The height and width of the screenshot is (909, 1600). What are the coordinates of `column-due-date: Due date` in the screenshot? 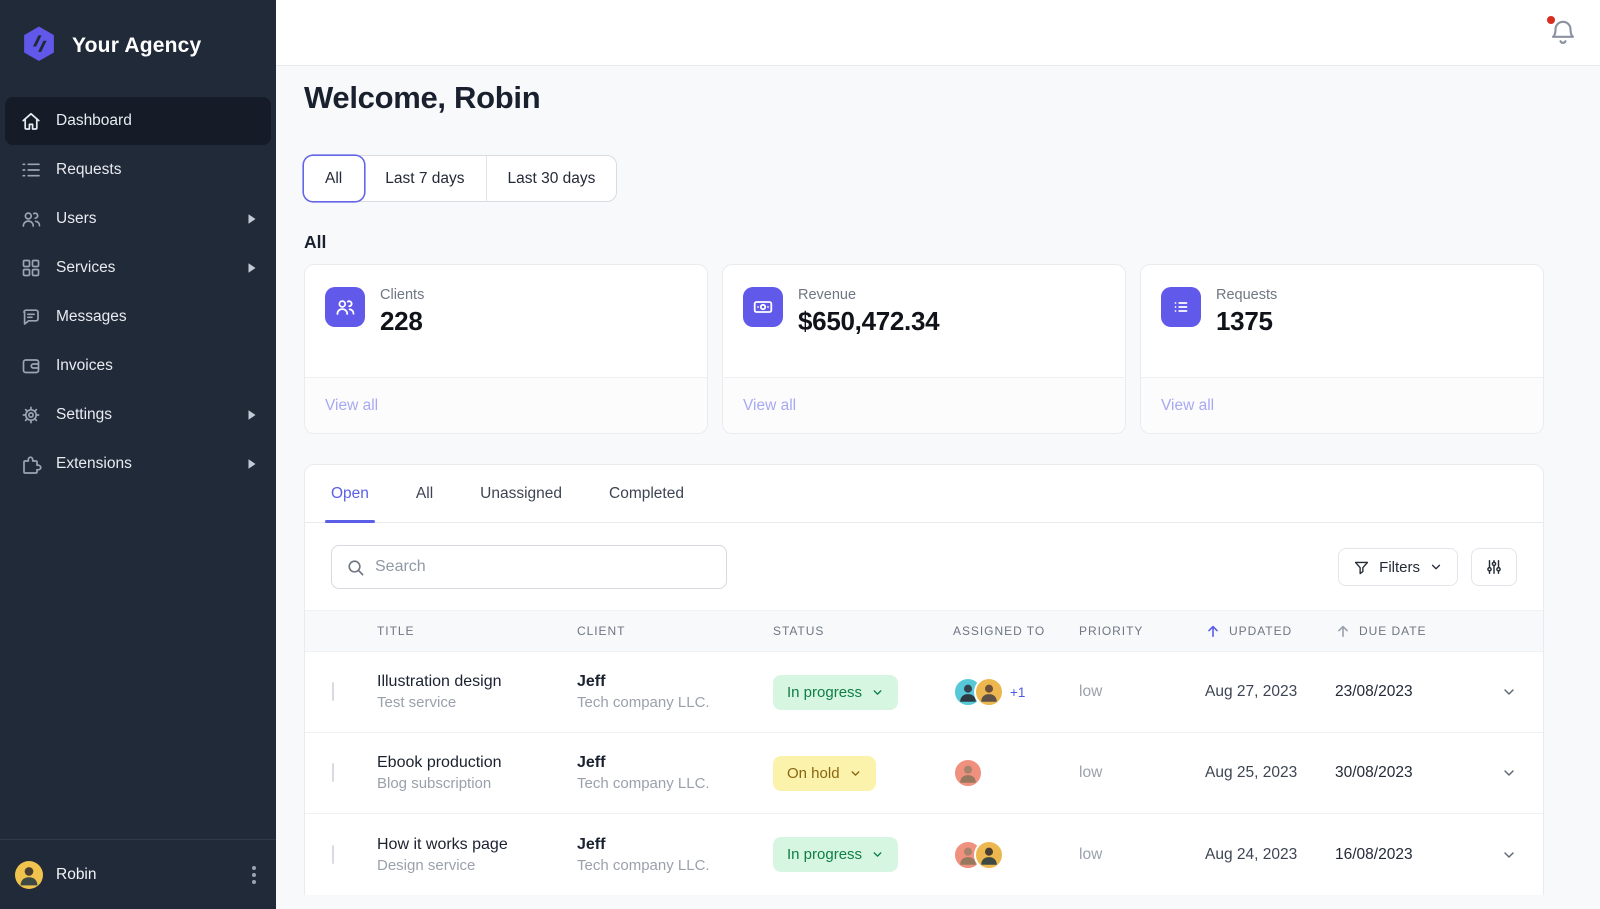 It's located at (1405, 631).